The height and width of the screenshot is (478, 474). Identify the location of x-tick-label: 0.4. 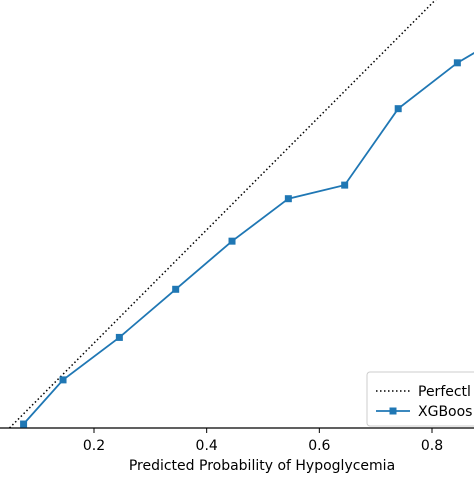
(207, 446).